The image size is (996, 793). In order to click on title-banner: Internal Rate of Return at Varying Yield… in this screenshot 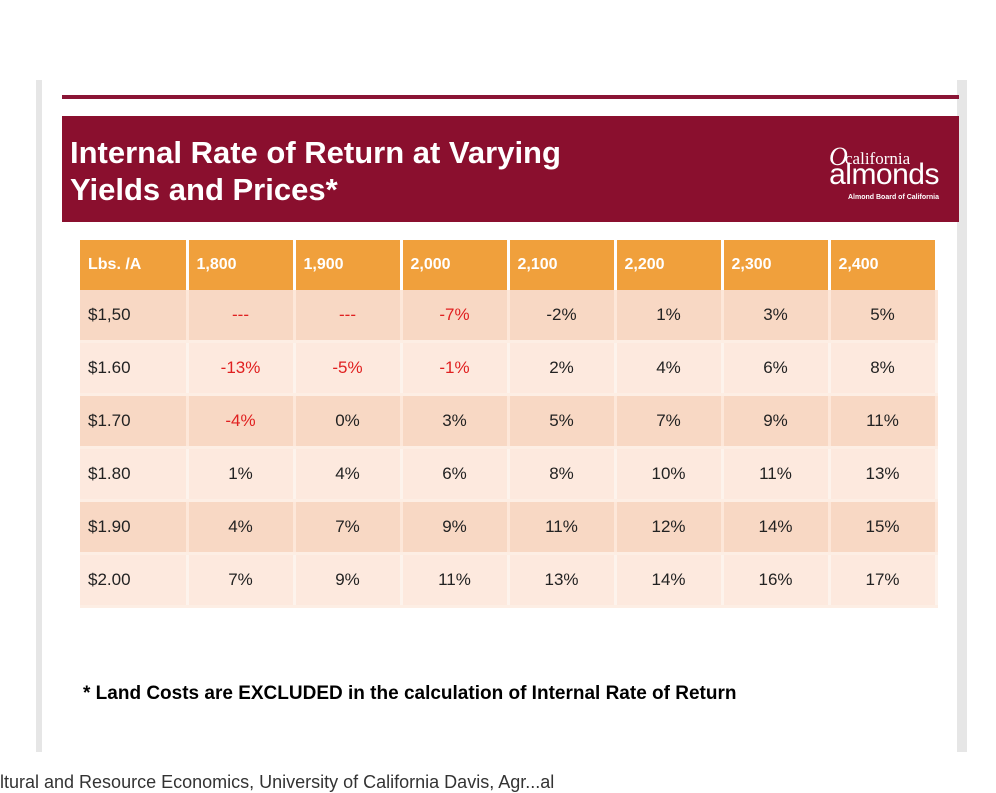, I will do `click(510, 169)`.